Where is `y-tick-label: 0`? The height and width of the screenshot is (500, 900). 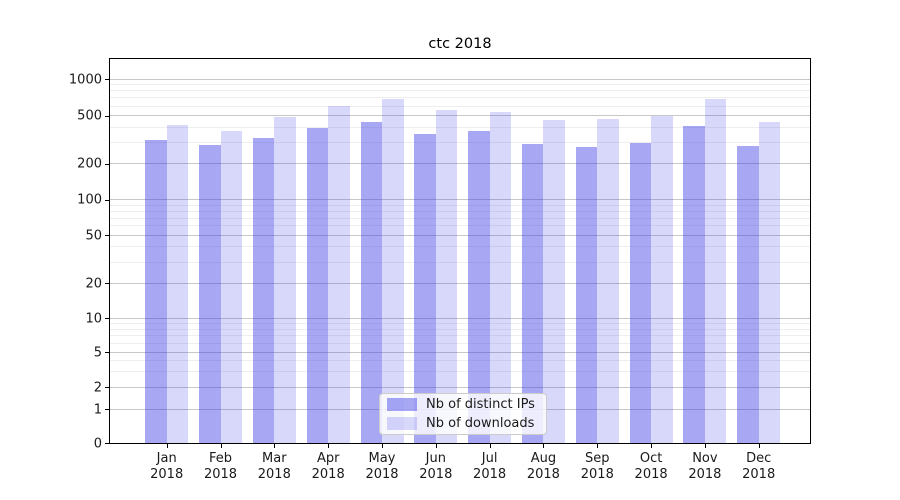
y-tick-label: 0 is located at coordinates (97, 443).